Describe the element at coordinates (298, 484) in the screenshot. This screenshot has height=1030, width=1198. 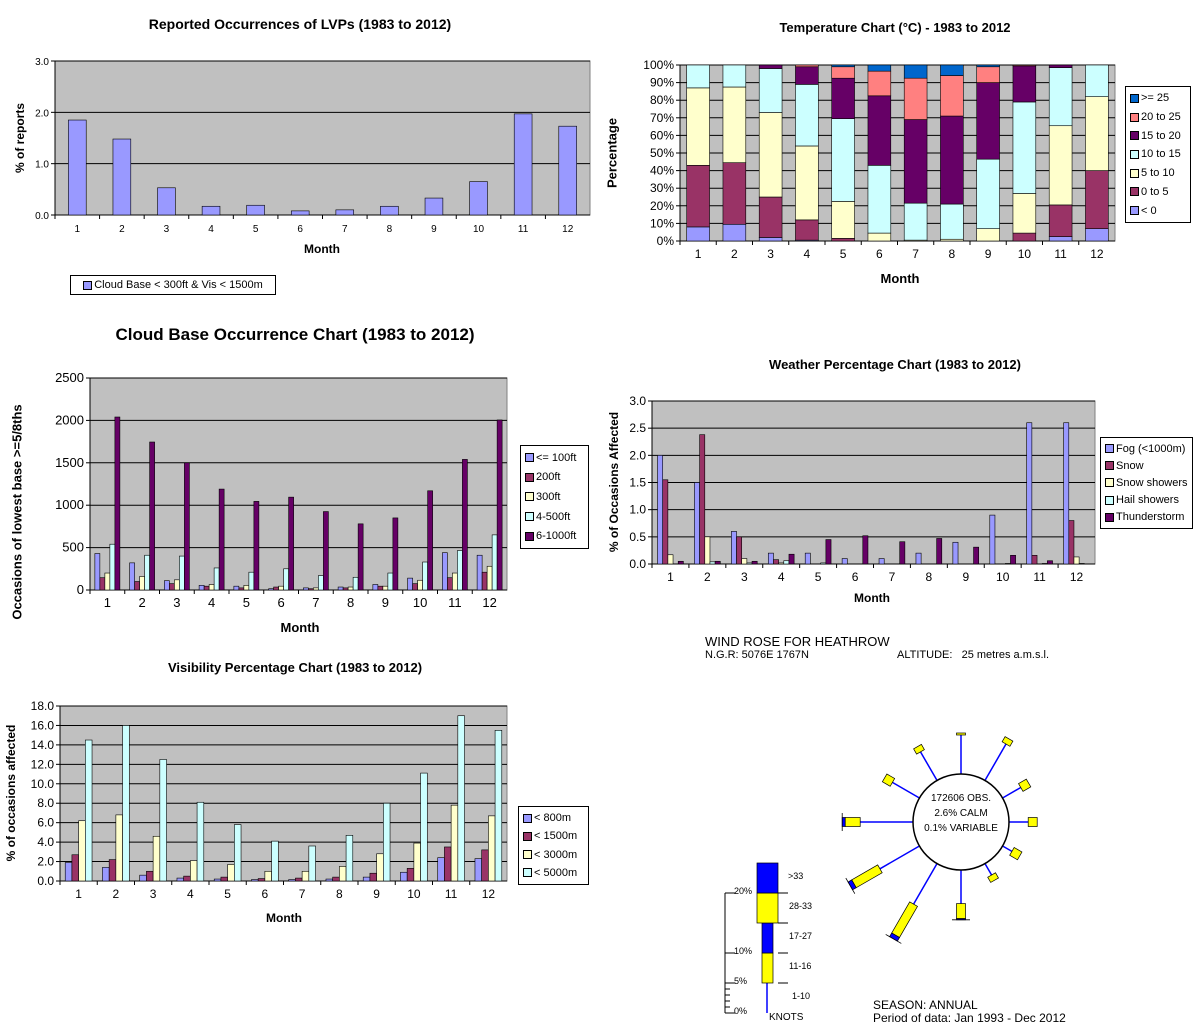
I see `cloud-base-plot-area` at that location.